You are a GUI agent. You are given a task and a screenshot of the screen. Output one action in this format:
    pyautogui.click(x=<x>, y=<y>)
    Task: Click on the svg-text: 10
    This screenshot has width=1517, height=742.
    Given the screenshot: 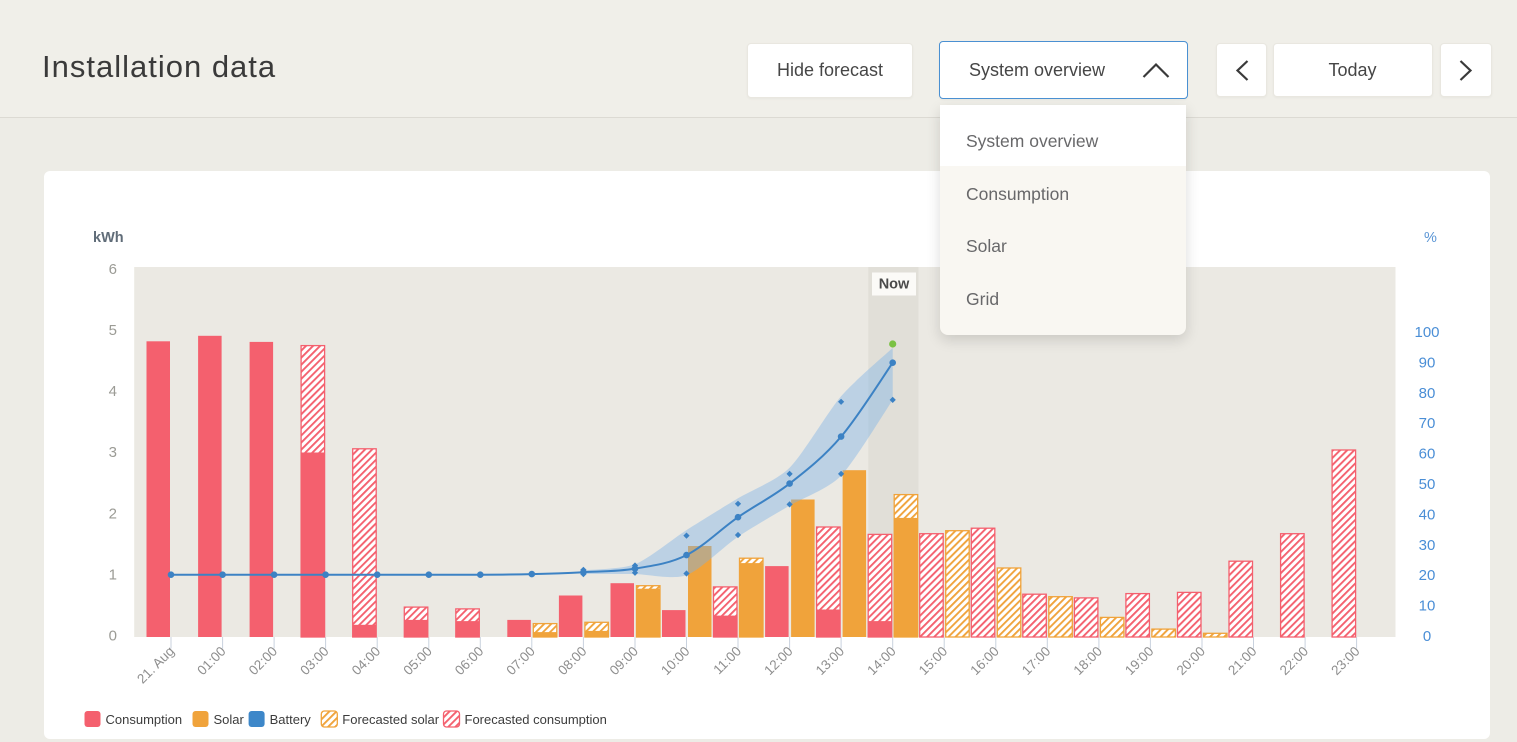 What is the action you would take?
    pyautogui.click(x=1427, y=606)
    